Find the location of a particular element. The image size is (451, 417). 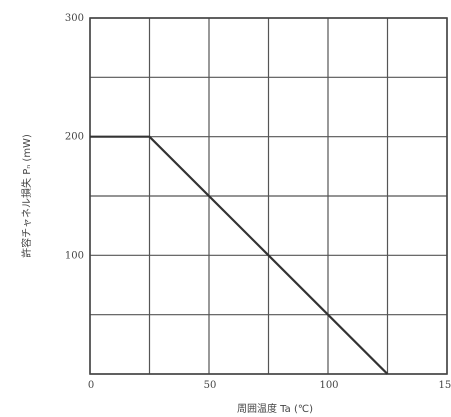

y-tick-label: 300 is located at coordinates (74, 18).